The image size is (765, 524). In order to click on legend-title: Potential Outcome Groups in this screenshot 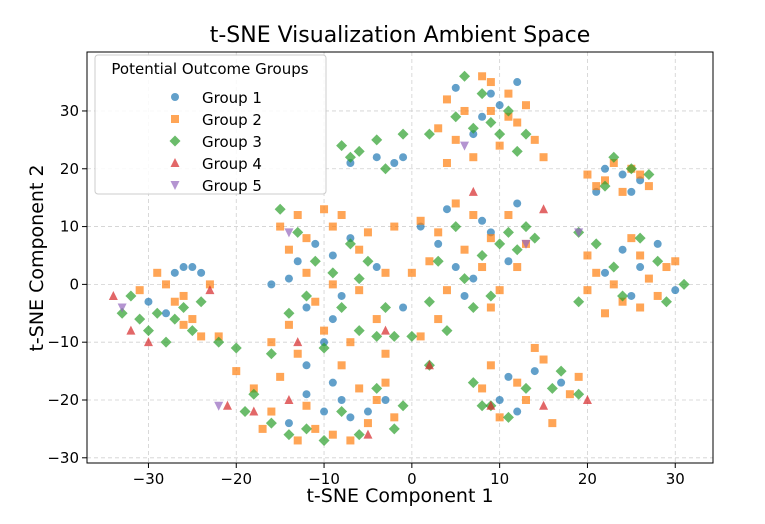, I will do `click(209, 69)`.